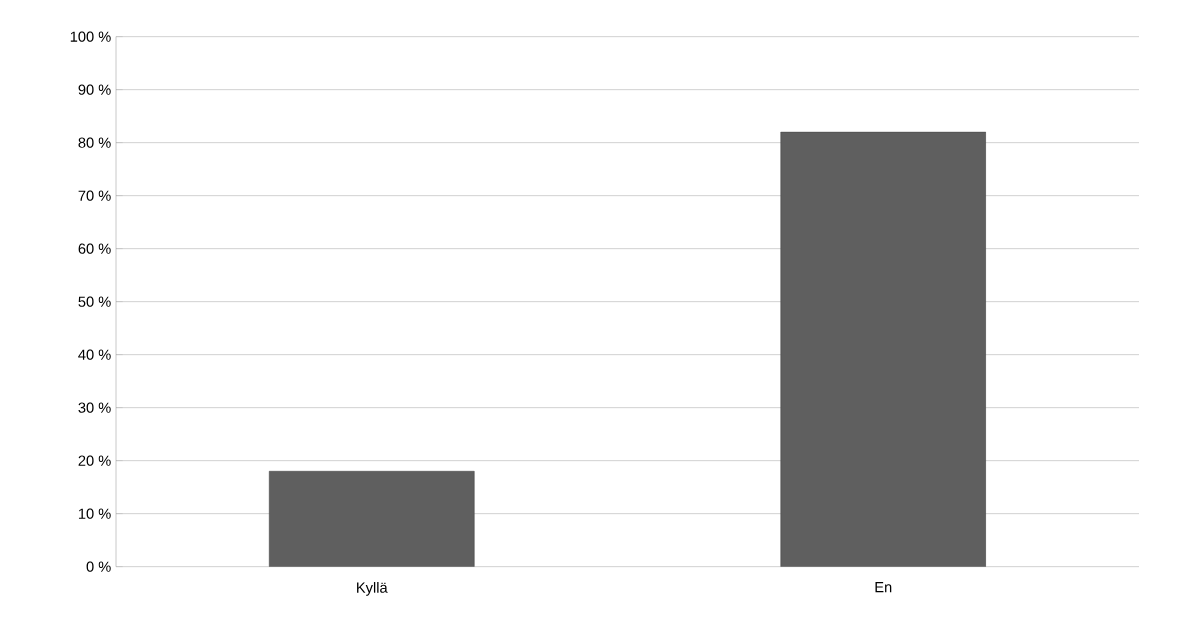 The image size is (1177, 628). Describe the element at coordinates (98, 566) in the screenshot. I see `y-tick-label: 0 %` at that location.